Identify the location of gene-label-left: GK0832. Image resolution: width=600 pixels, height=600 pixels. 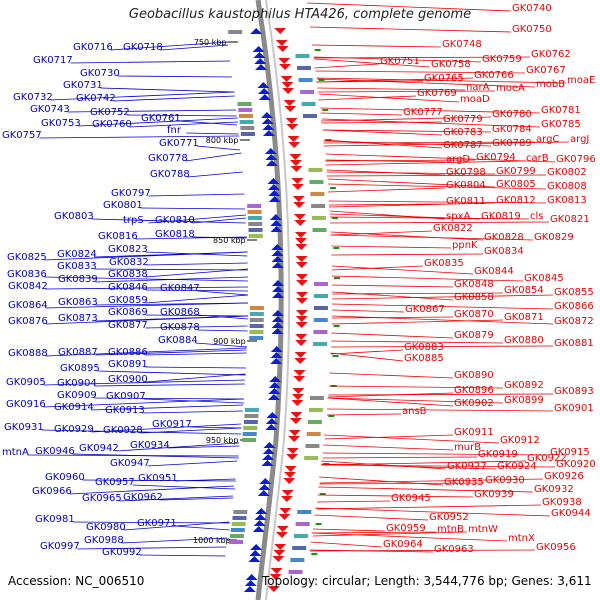
(129, 262).